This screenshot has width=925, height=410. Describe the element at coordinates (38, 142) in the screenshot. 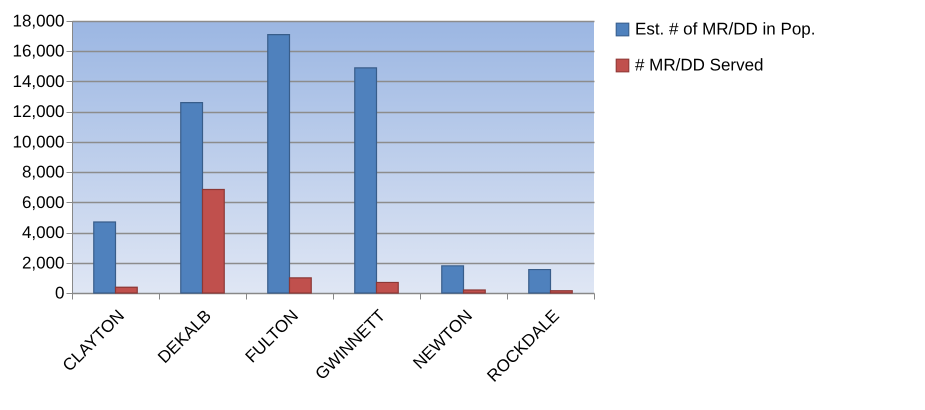

I see `y-tick-label: 10,000` at that location.